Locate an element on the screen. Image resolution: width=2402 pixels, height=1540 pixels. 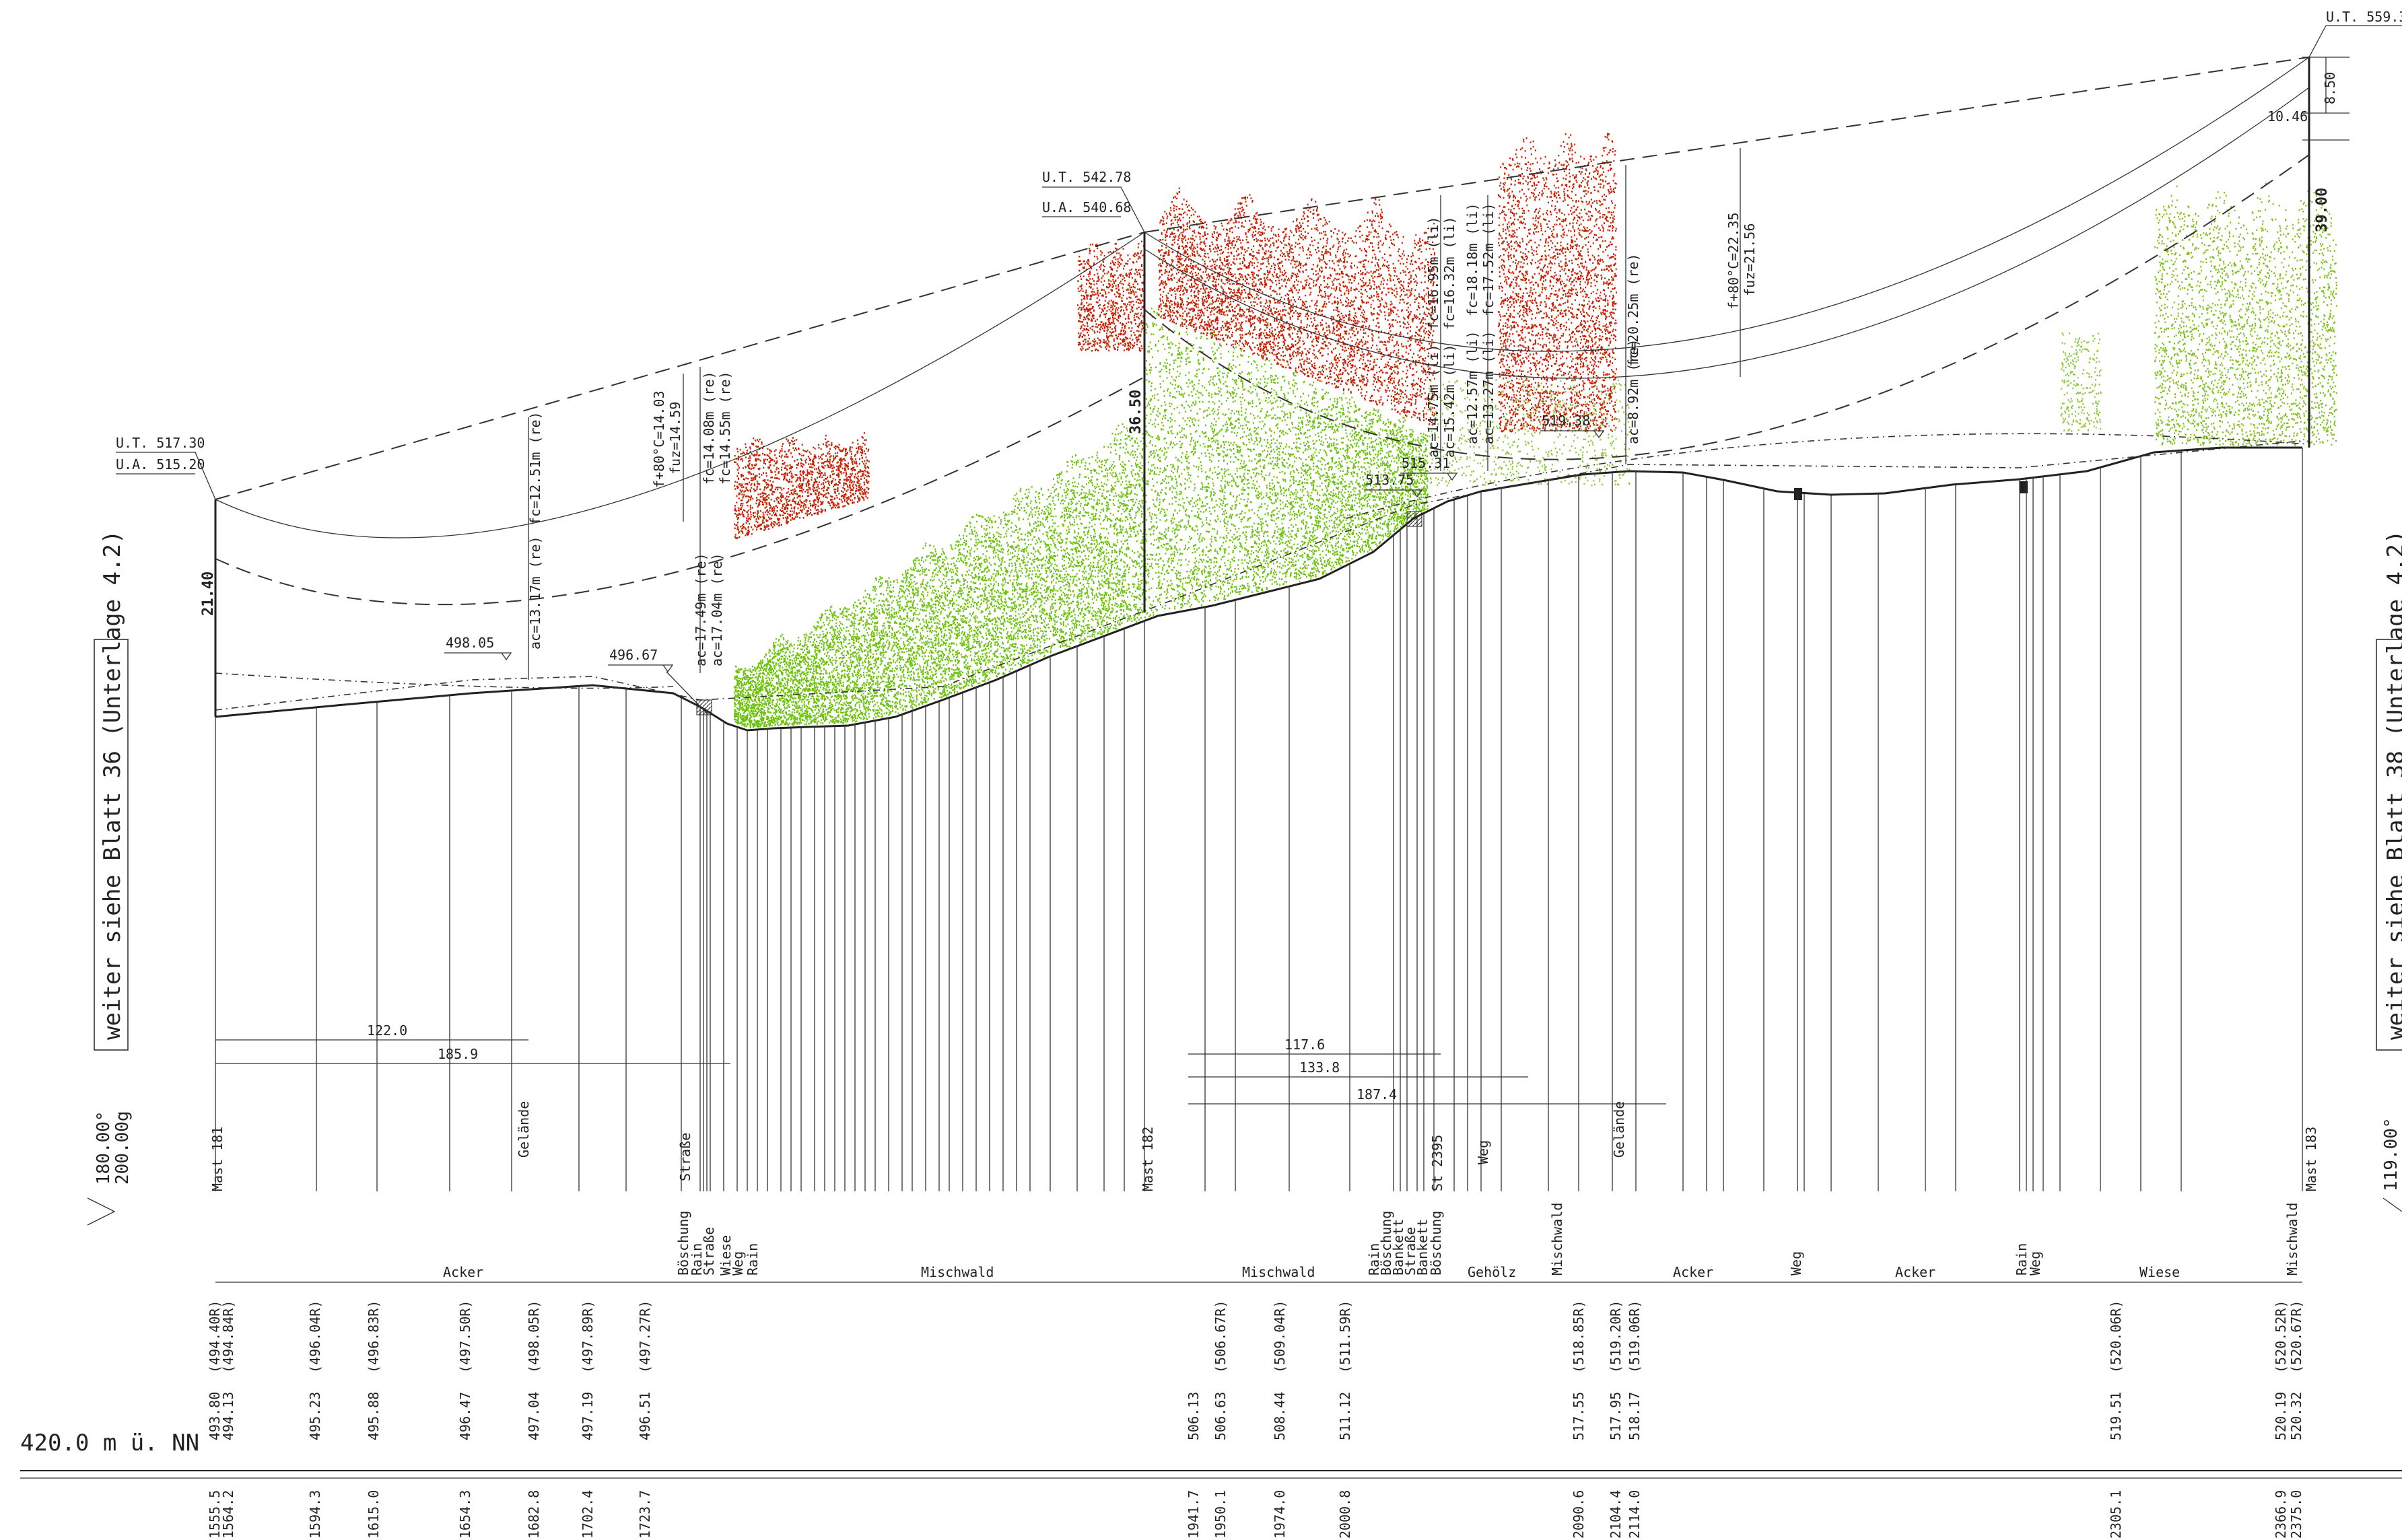
feature-mast-182: Mast 182 is located at coordinates (1148, 1159).